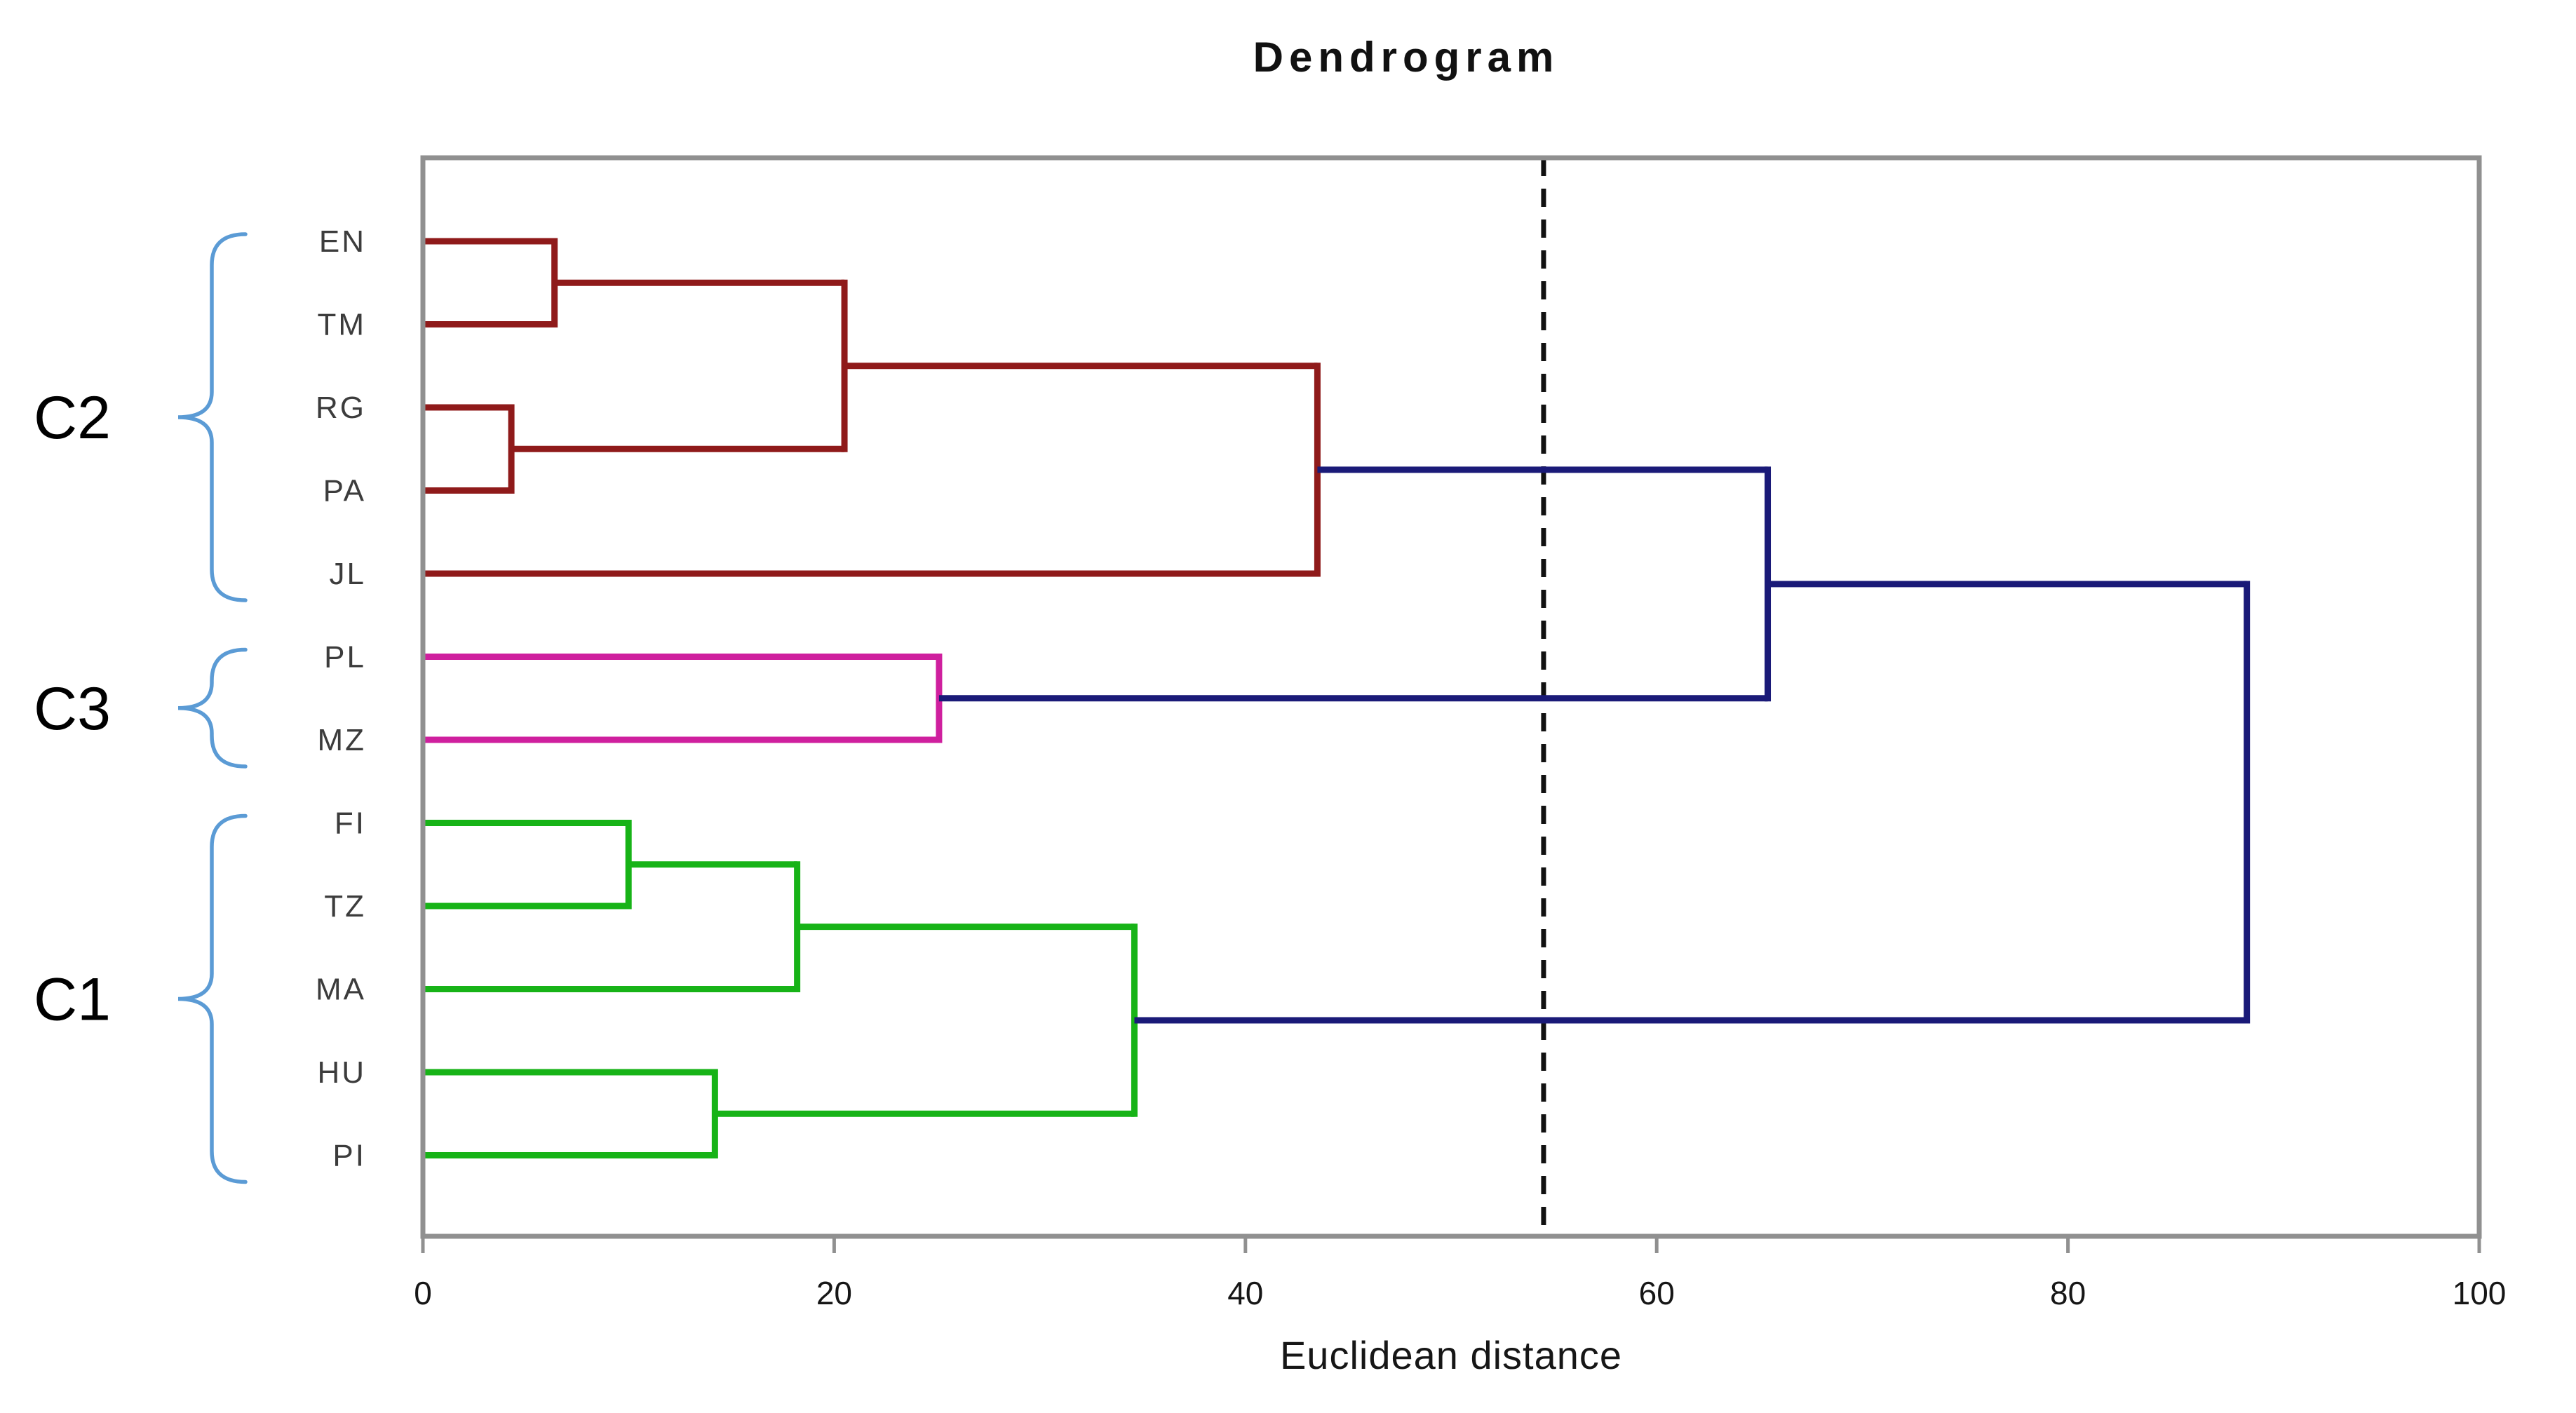 The image size is (2576, 1413). What do you see at coordinates (341, 990) in the screenshot?
I see `leaf-label-MA: MA` at bounding box center [341, 990].